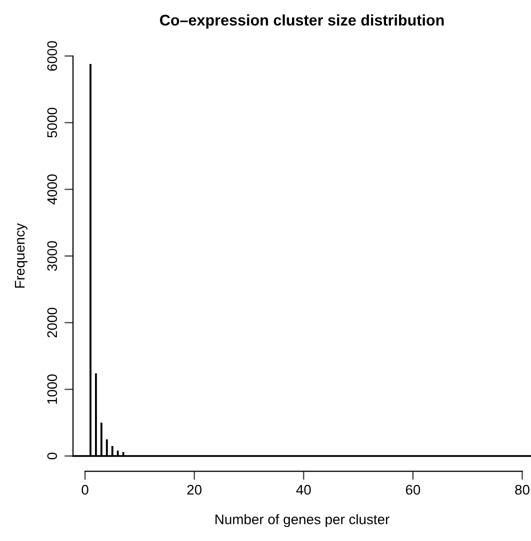 The width and height of the screenshot is (531, 541). Describe the element at coordinates (52, 256) in the screenshot. I see `y-tick-label: 3000` at that location.